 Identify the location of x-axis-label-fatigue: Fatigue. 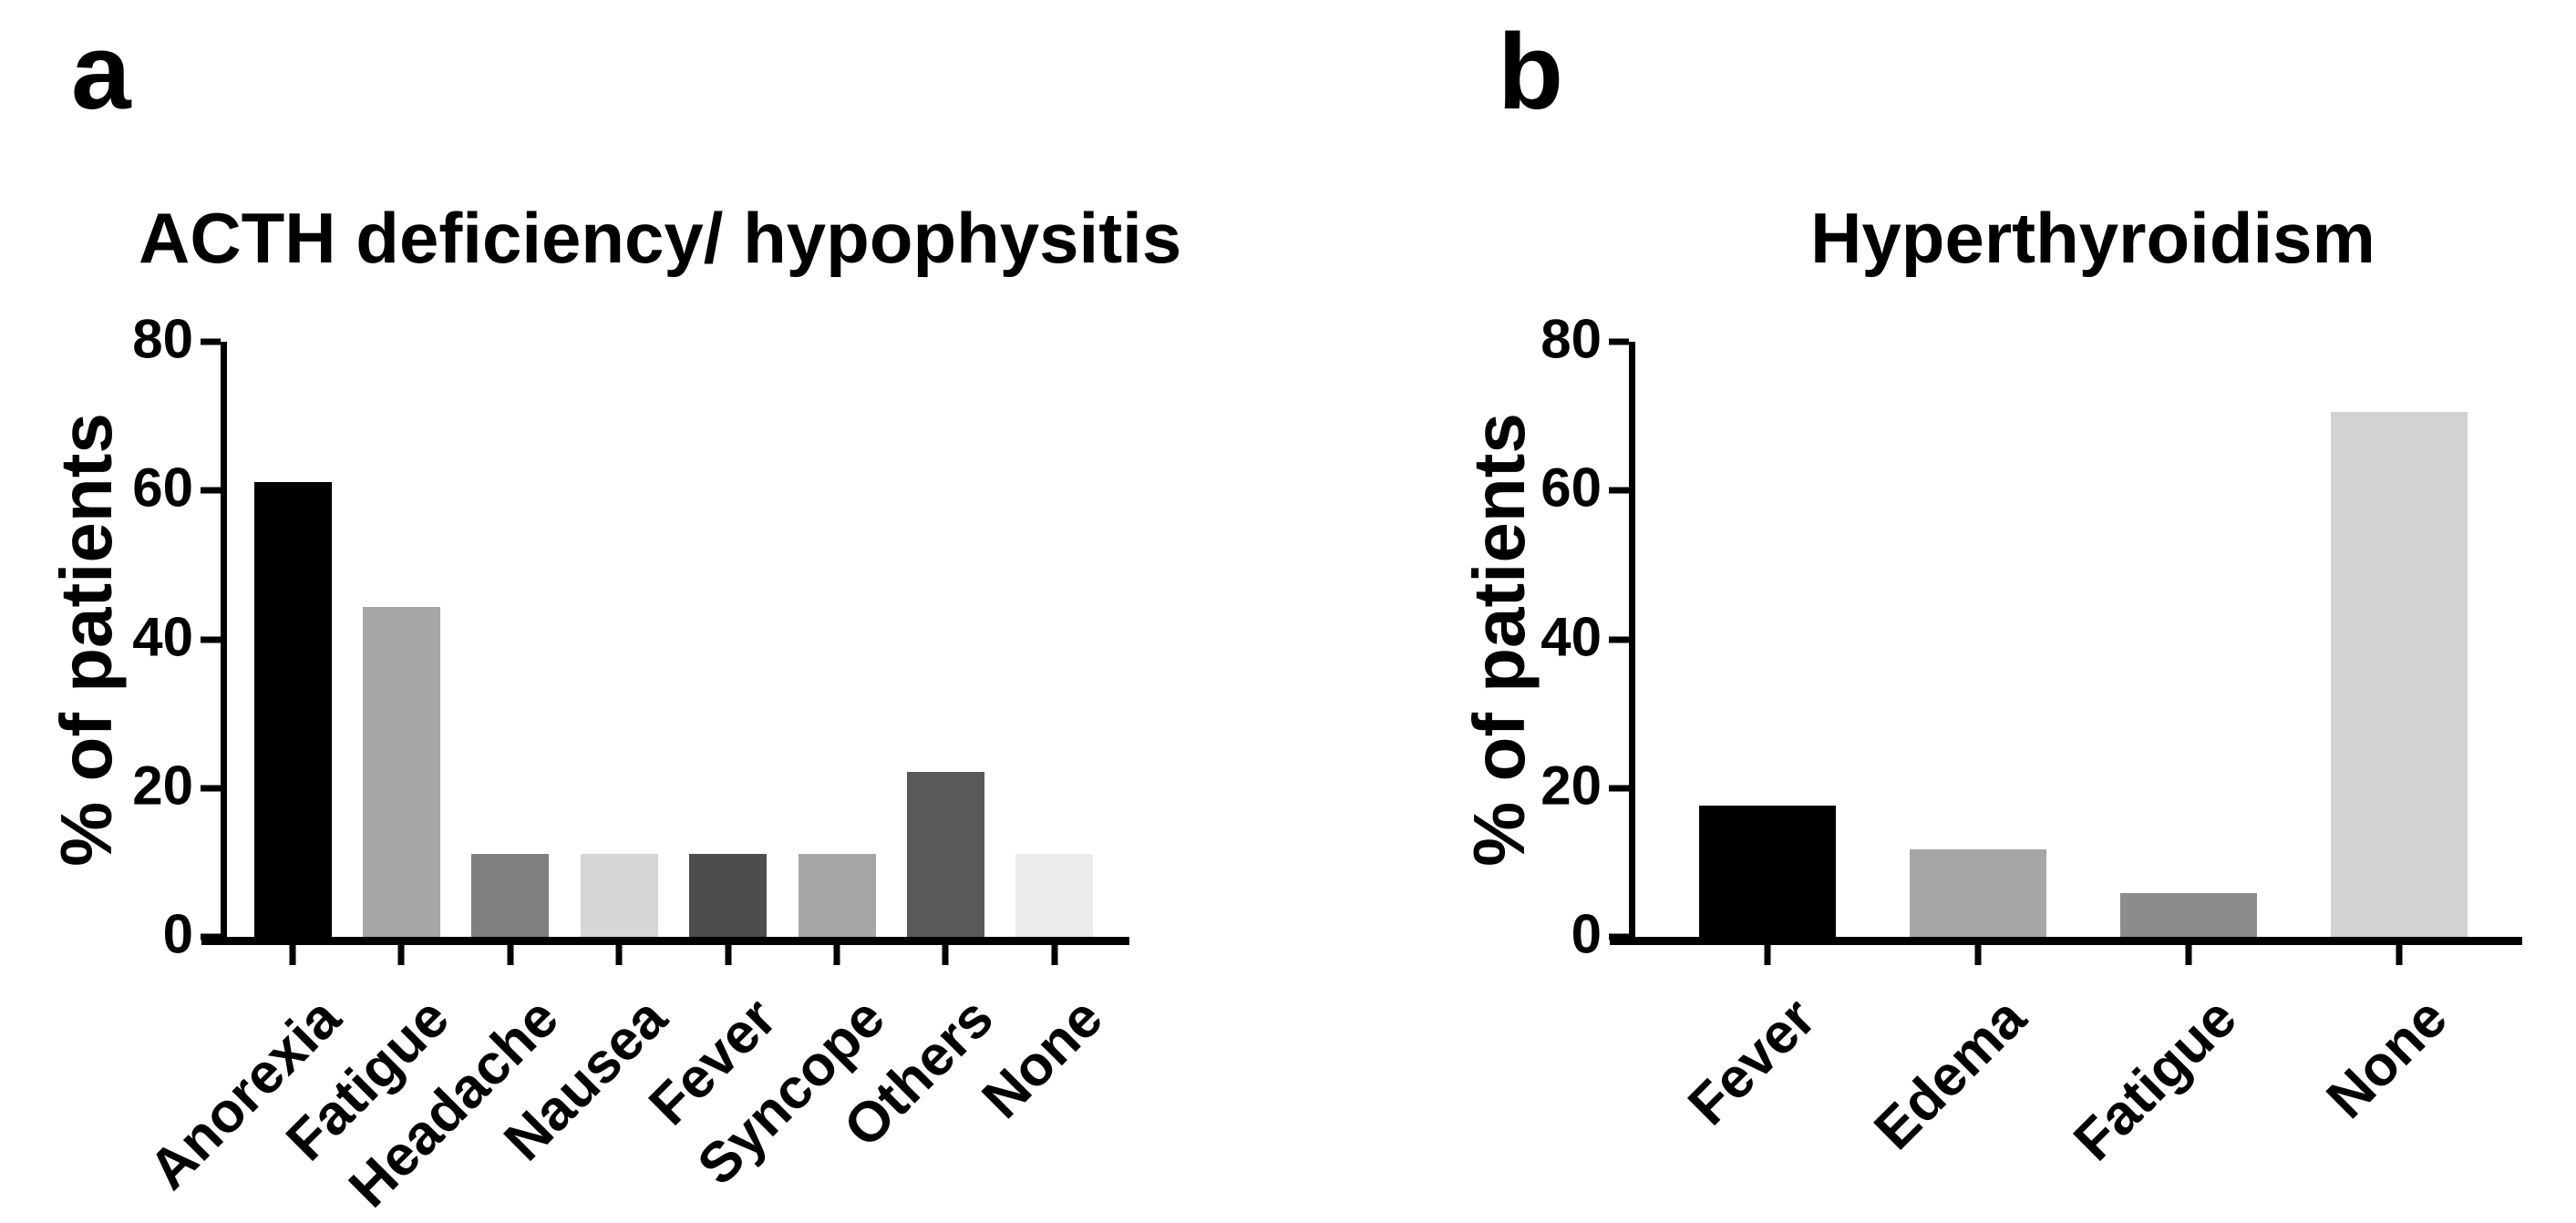
(2155, 1079).